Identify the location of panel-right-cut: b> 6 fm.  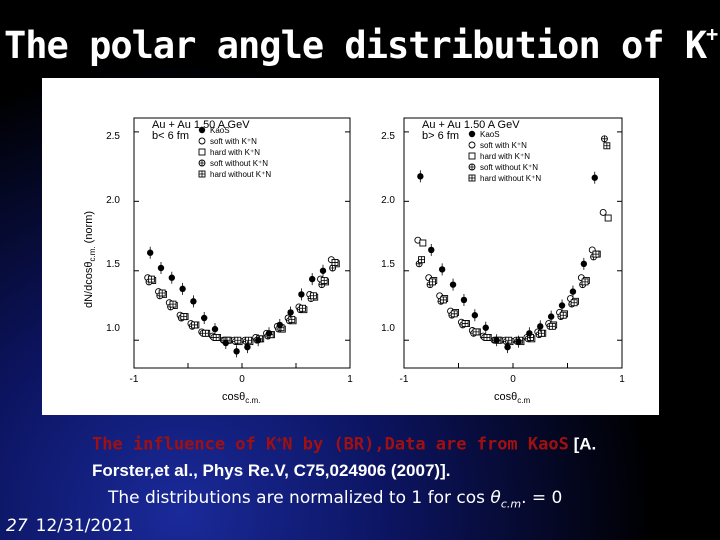
(440, 136).